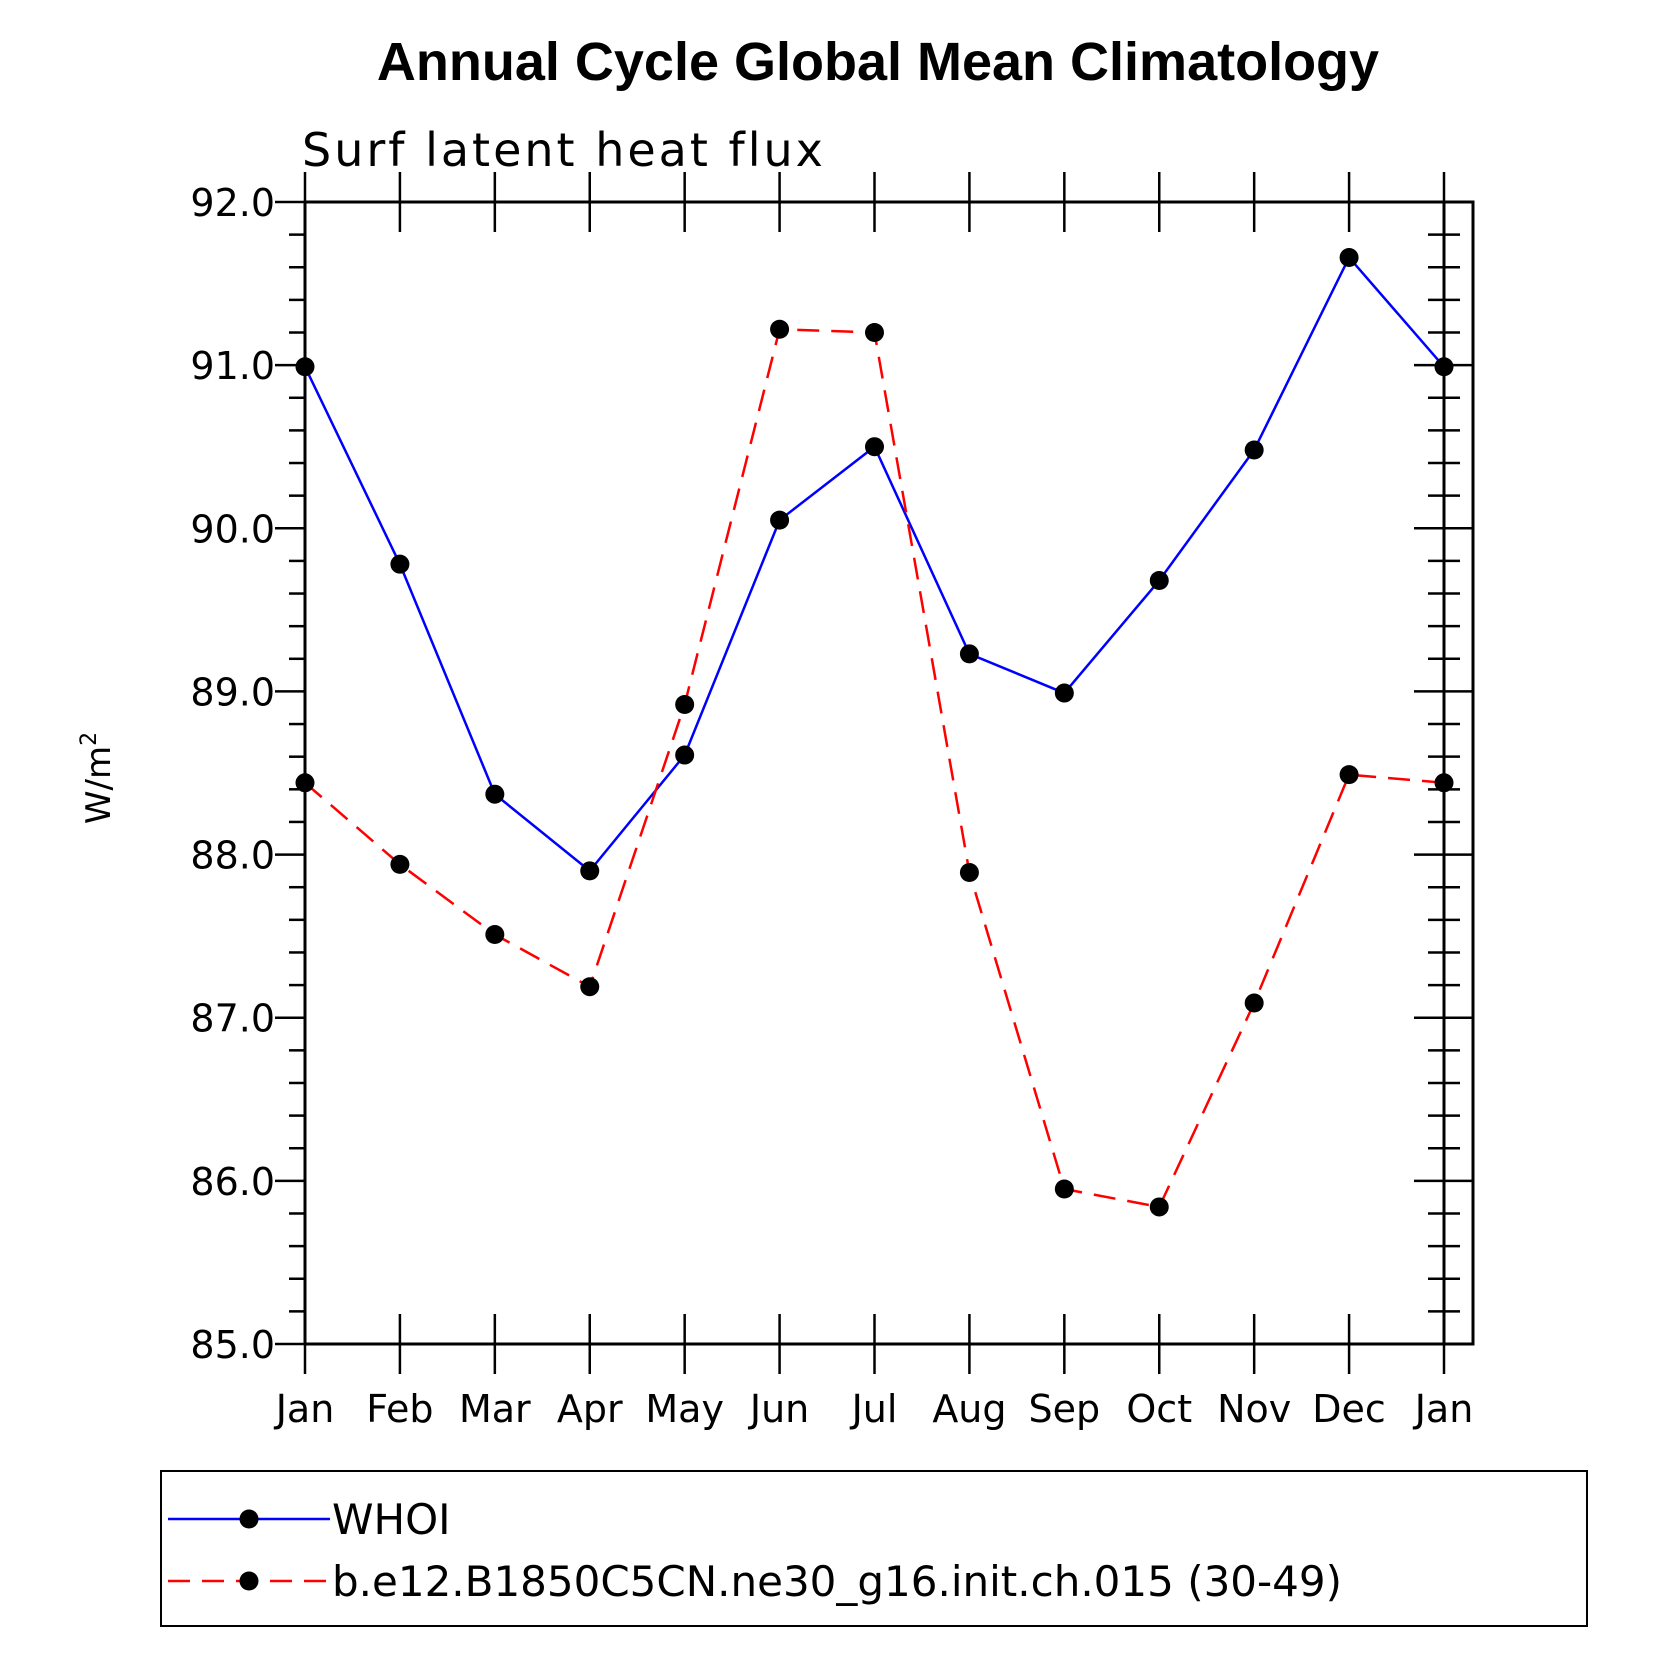  Describe the element at coordinates (232, 1182) in the screenshot. I see `y-tick-label: 86.0` at that location.